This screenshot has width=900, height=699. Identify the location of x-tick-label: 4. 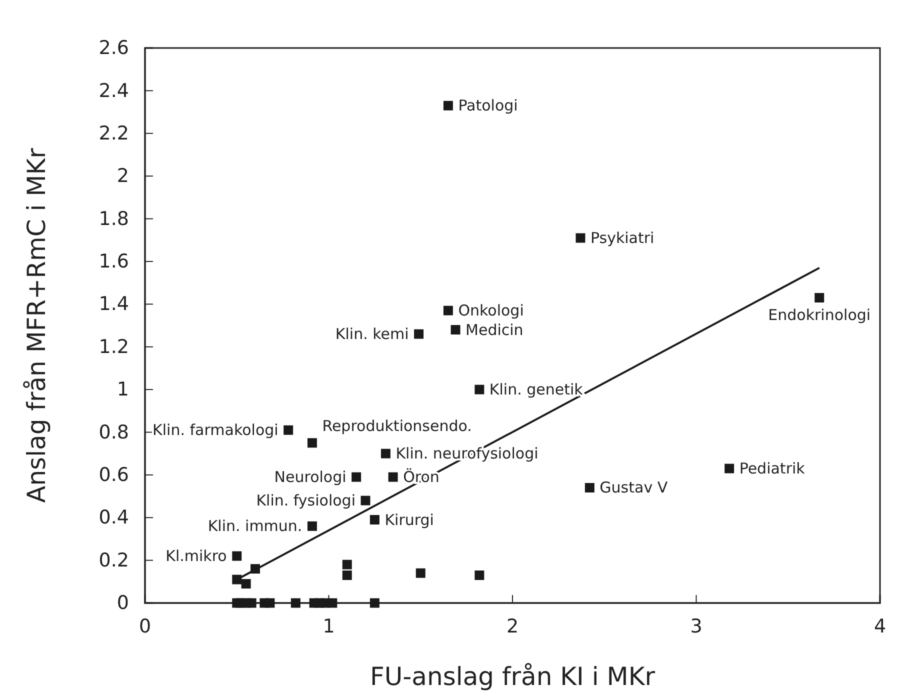
(880, 626).